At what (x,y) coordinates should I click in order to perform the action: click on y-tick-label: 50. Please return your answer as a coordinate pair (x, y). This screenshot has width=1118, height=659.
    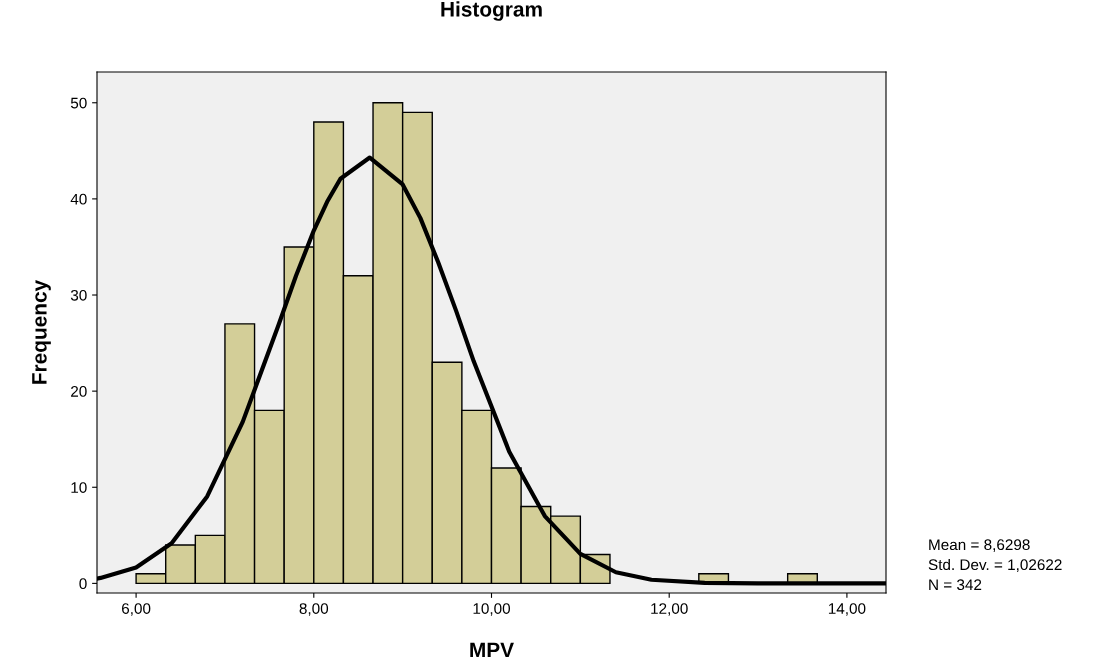
    Looking at the image, I should click on (78, 103).